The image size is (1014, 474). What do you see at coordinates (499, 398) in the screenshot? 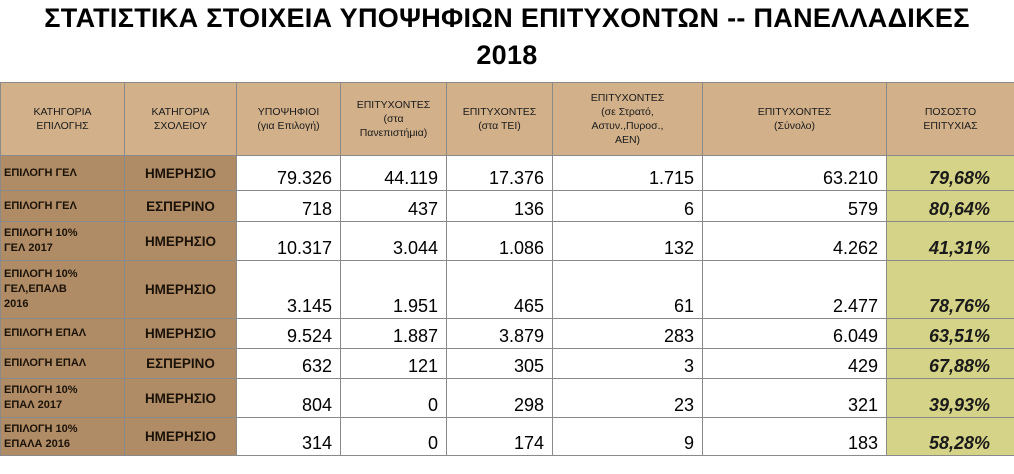
I see `tei-cell: 298` at bounding box center [499, 398].